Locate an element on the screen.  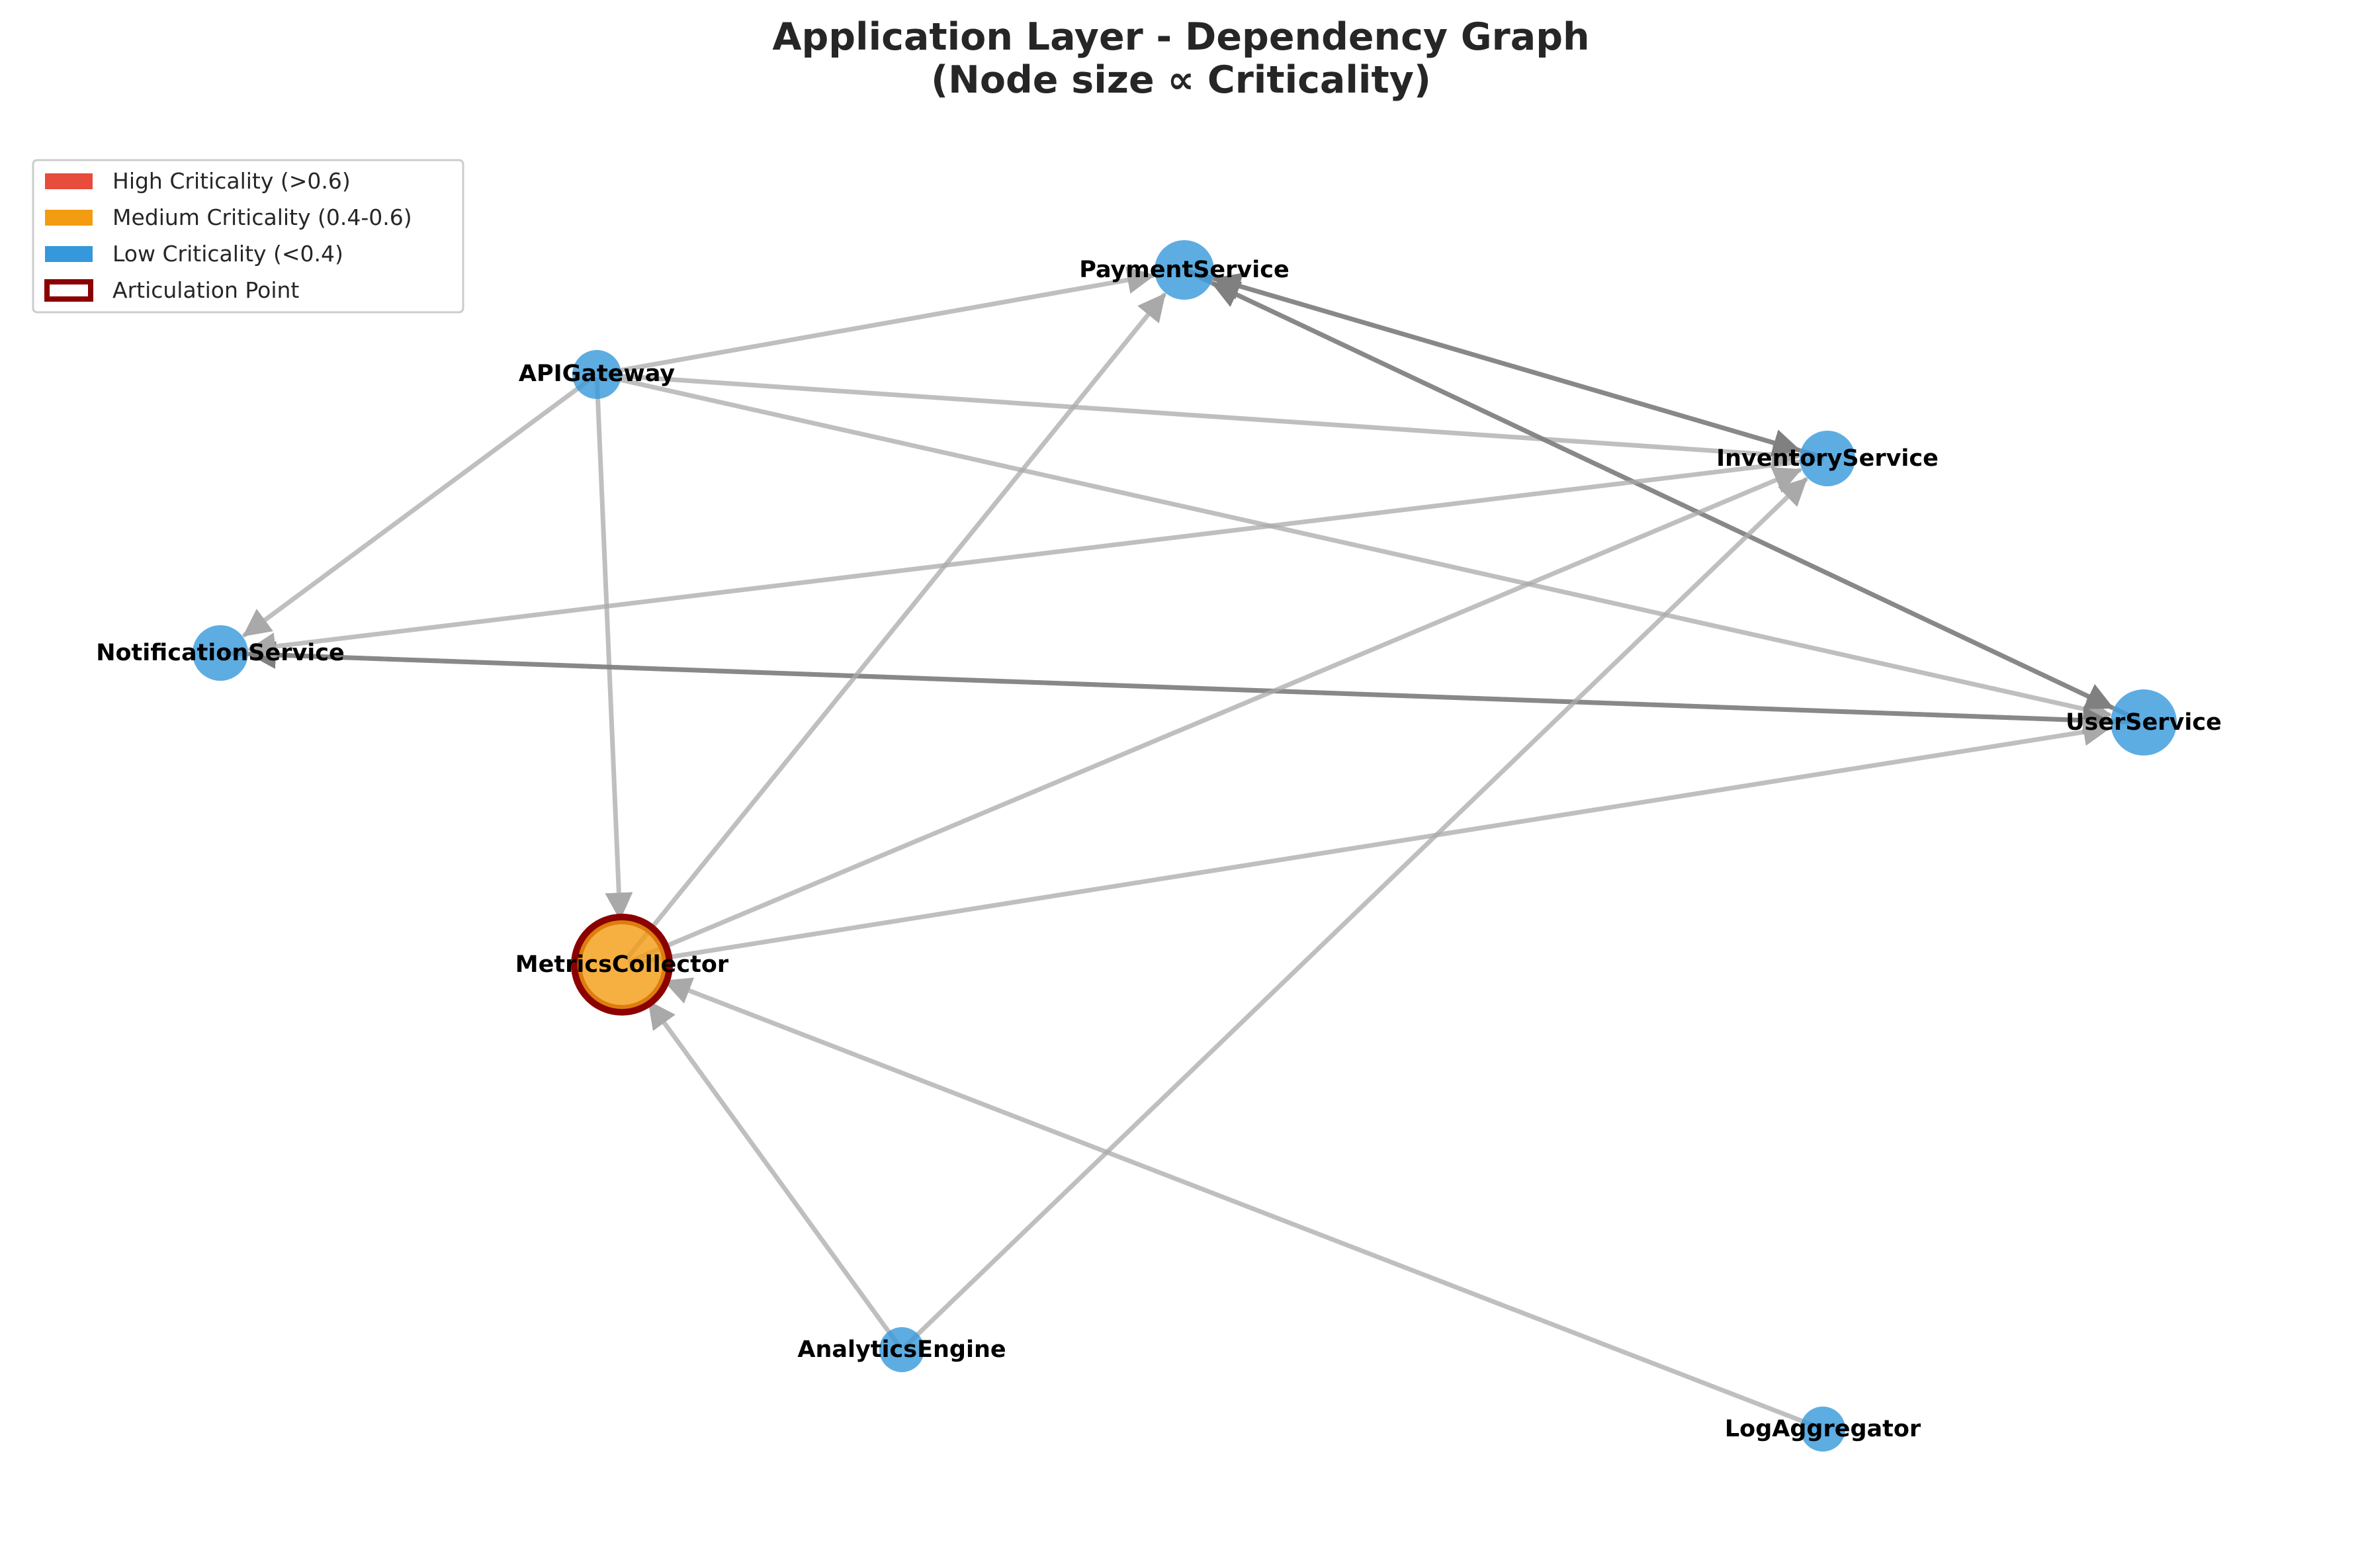
node-label-LogAggregator: LogAggregator is located at coordinates (1823, 1429).